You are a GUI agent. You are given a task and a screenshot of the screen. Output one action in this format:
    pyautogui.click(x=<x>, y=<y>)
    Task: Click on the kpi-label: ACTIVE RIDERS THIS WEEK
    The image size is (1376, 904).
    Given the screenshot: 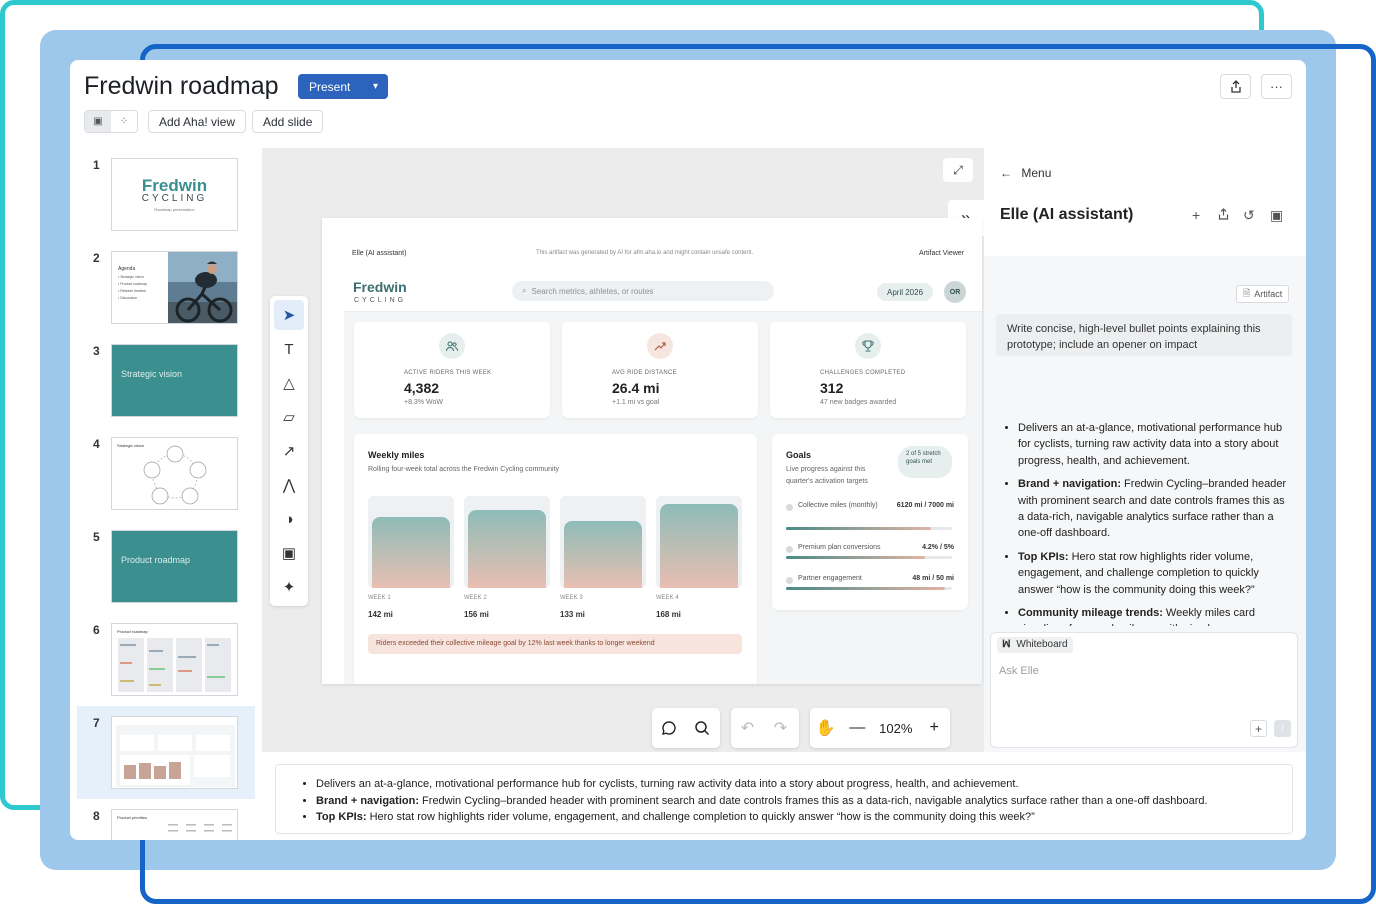 What is the action you would take?
    pyautogui.click(x=448, y=373)
    